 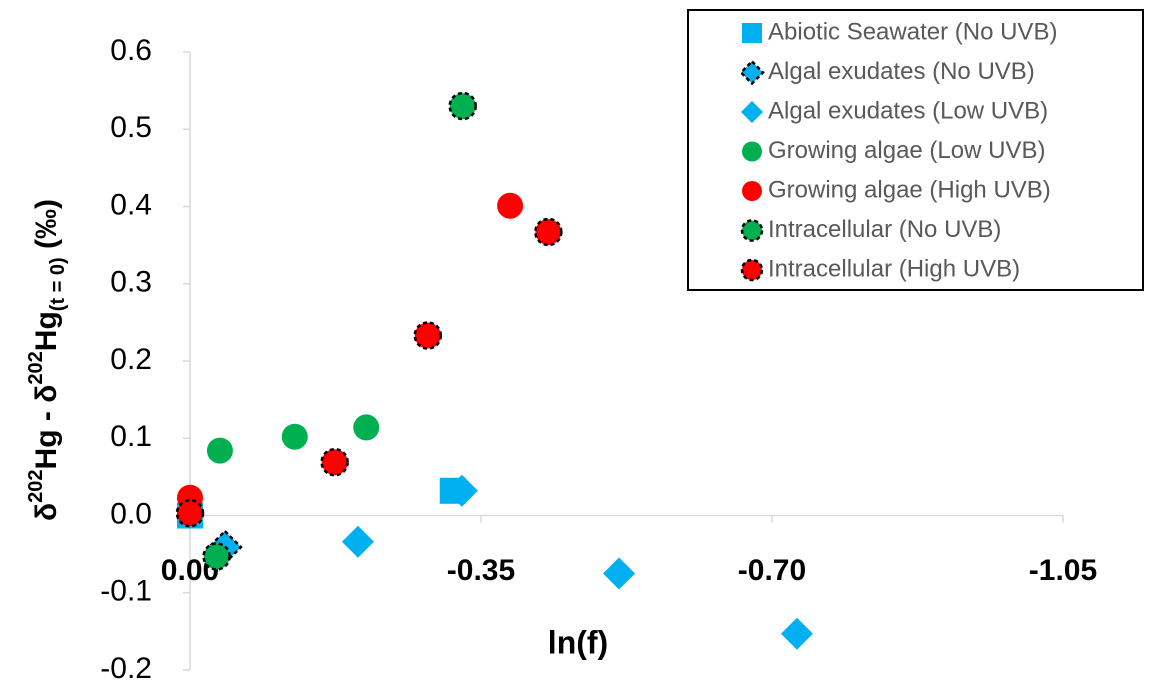 What do you see at coordinates (126, 591) in the screenshot?
I see `y-tick-label: -0.1` at bounding box center [126, 591].